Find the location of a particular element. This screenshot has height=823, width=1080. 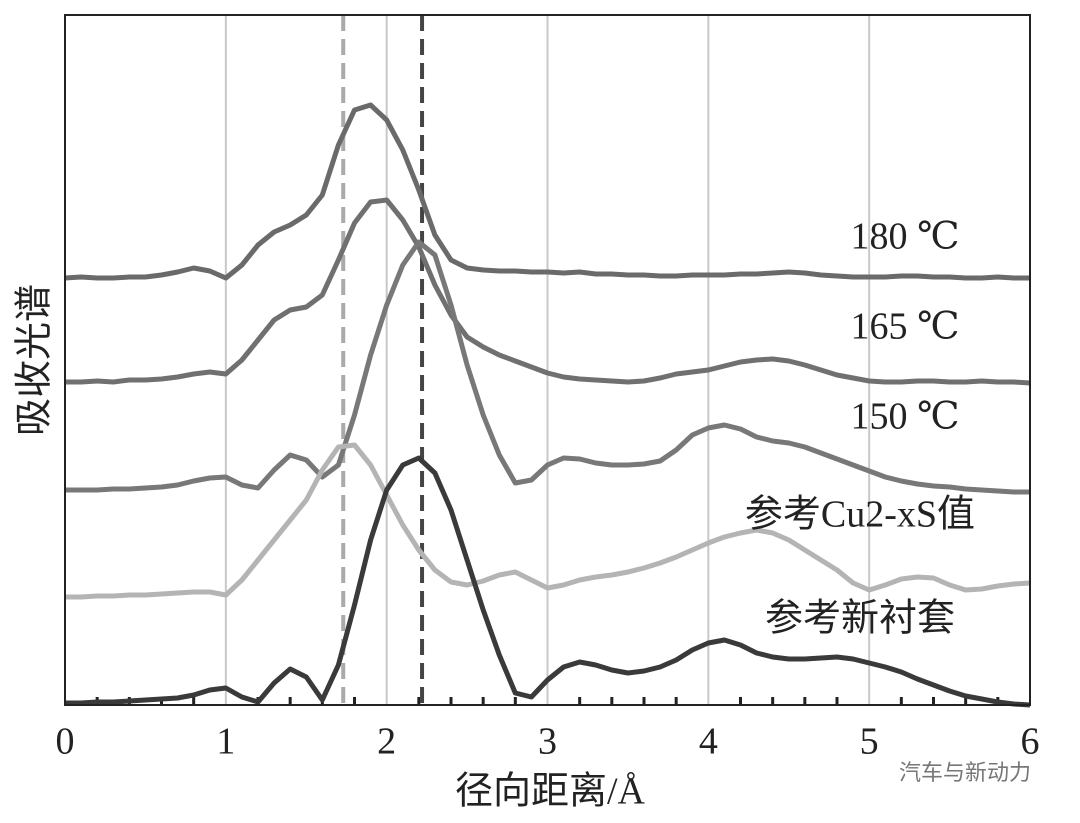

x-tick-label: 5 is located at coordinates (869, 742).